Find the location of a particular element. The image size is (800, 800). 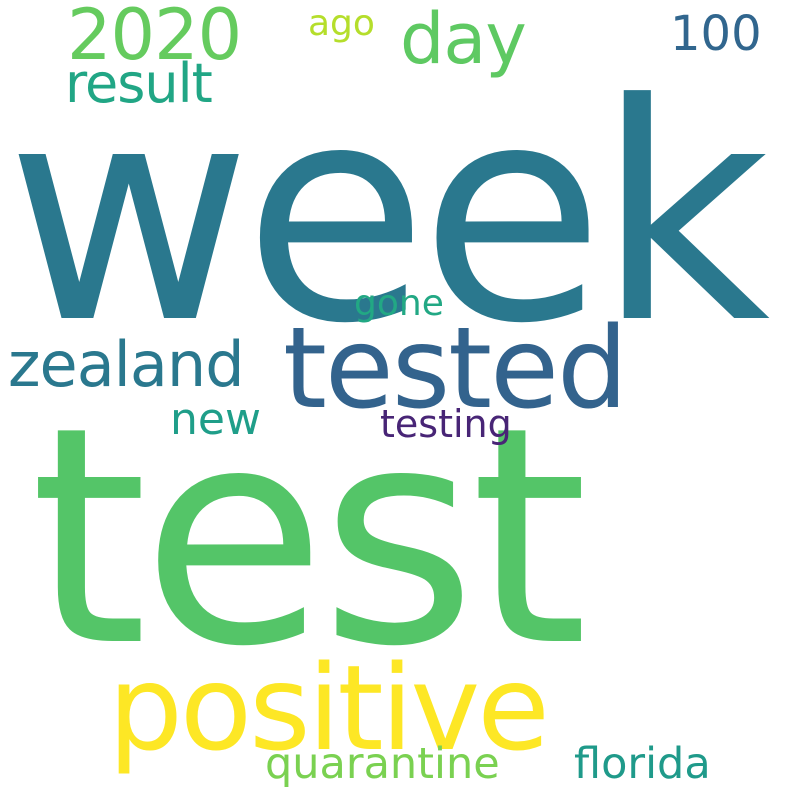

word-zealand: zealand is located at coordinates (126, 364).